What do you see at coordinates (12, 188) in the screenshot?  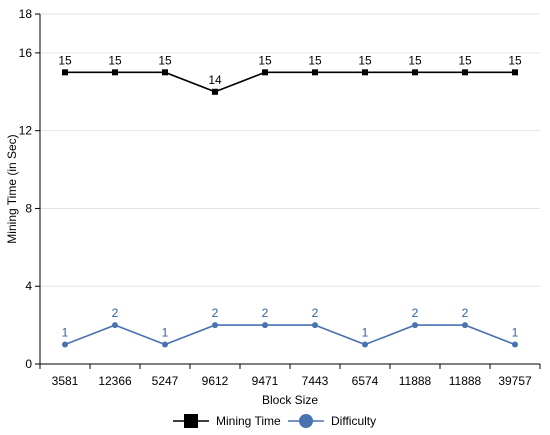 I see `y-axis-title: Mining Time (in Sec)` at bounding box center [12, 188].